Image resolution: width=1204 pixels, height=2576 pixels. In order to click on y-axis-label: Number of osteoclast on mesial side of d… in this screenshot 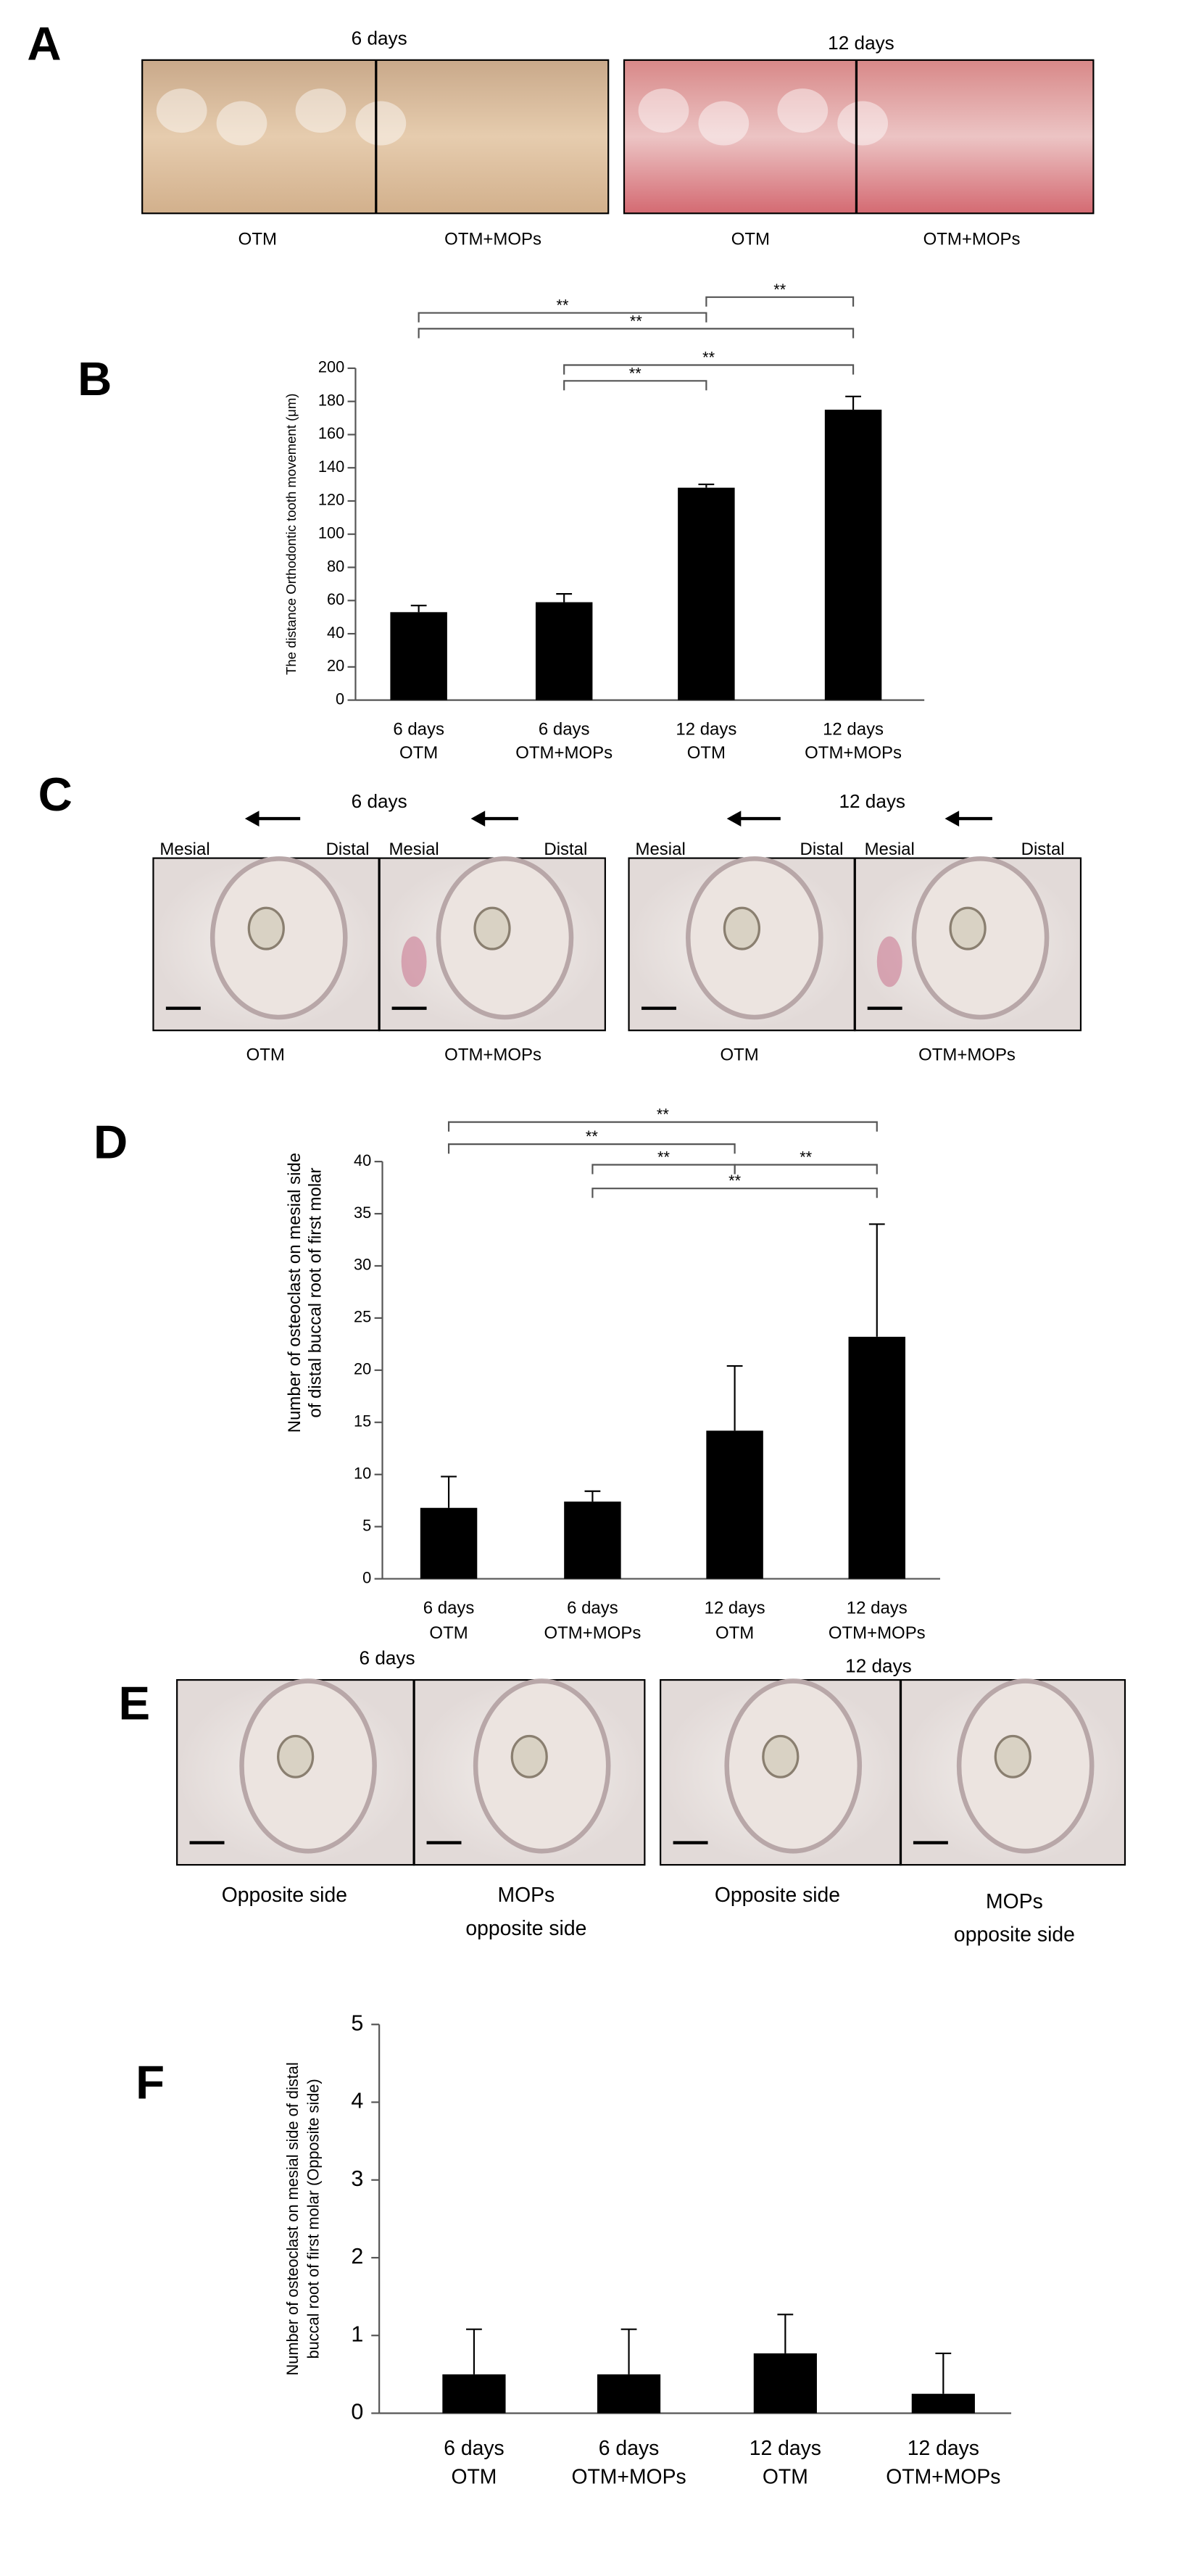, I will do `click(292, 2218)`.